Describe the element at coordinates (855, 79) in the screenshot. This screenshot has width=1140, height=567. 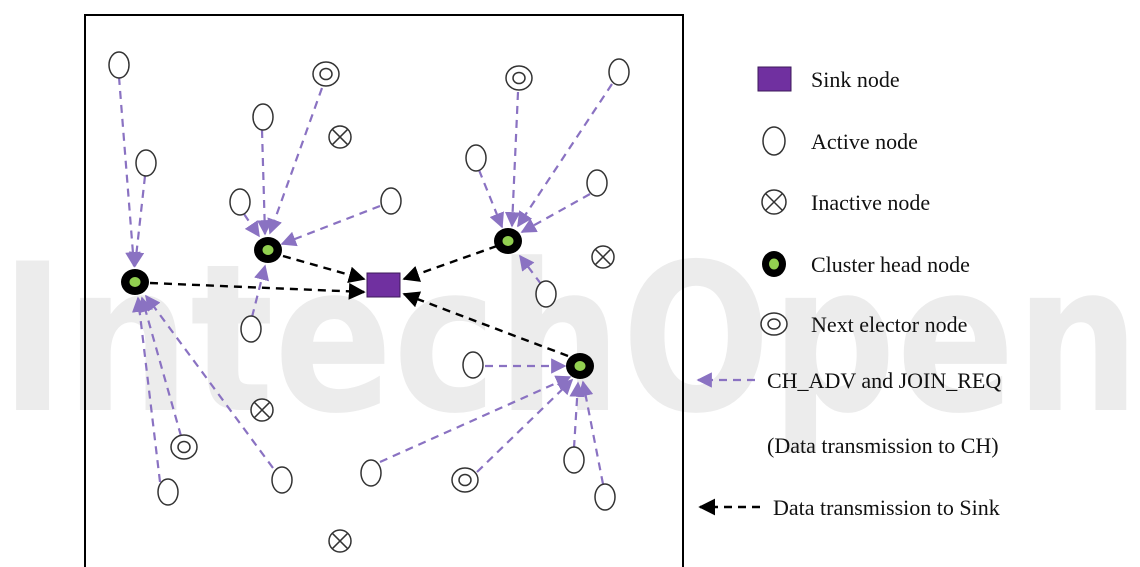
I see `legend-sink-label: Sink node` at that location.